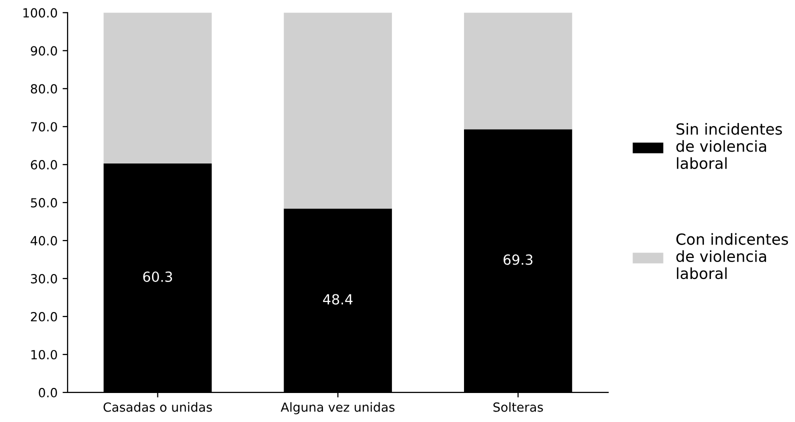 This screenshot has width=795, height=422. Describe the element at coordinates (44, 203) in the screenshot. I see `text: 50.0` at that location.